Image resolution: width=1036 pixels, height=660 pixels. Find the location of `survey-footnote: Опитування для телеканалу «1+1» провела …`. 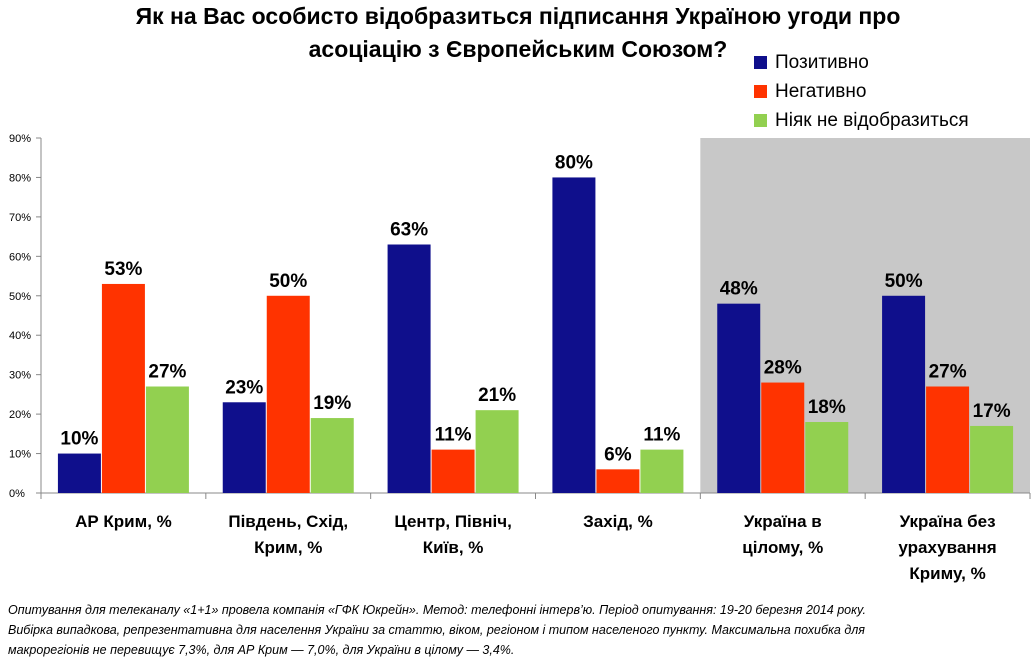

survey-footnote: Опитування для телеканалу «1+1» провела … is located at coordinates (518, 630).